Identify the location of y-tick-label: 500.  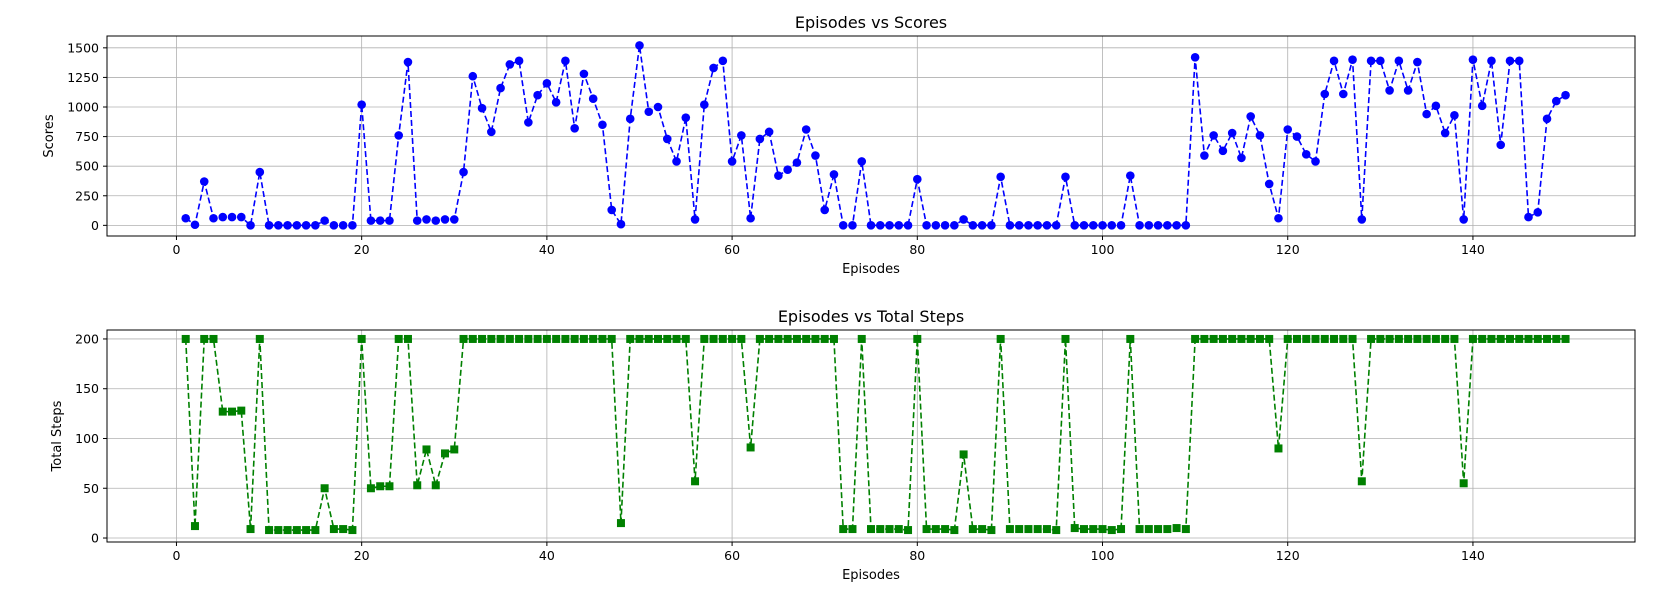
(87, 166).